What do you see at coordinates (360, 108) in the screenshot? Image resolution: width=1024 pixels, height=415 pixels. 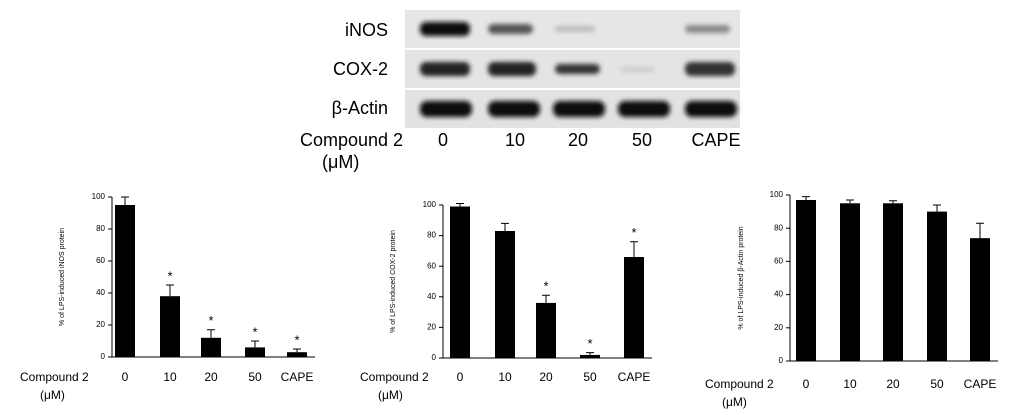 I see `blot-row-label: β-Actin` at bounding box center [360, 108].